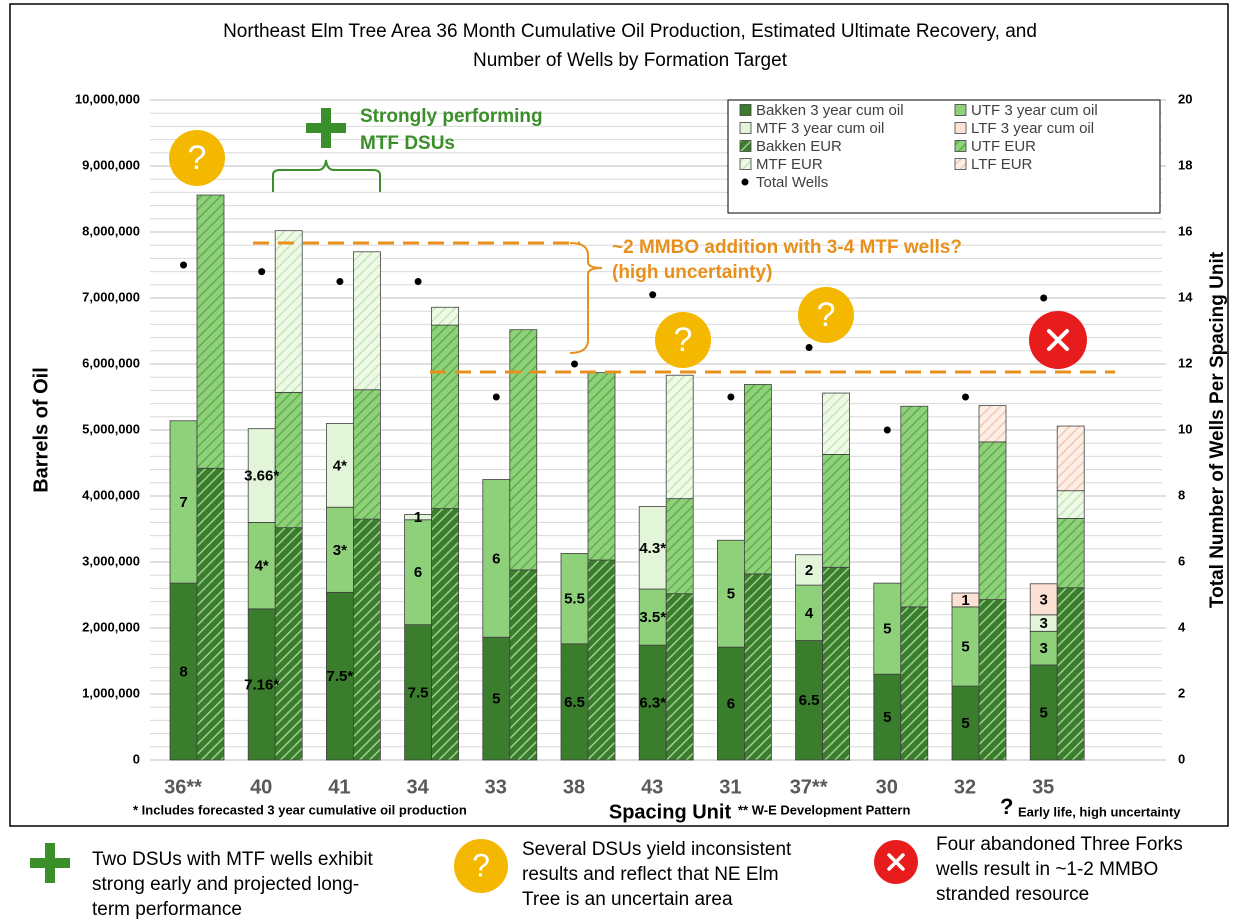 The width and height of the screenshot is (1238, 924). I want to click on legend-label: MTF EUR, so click(789, 164).